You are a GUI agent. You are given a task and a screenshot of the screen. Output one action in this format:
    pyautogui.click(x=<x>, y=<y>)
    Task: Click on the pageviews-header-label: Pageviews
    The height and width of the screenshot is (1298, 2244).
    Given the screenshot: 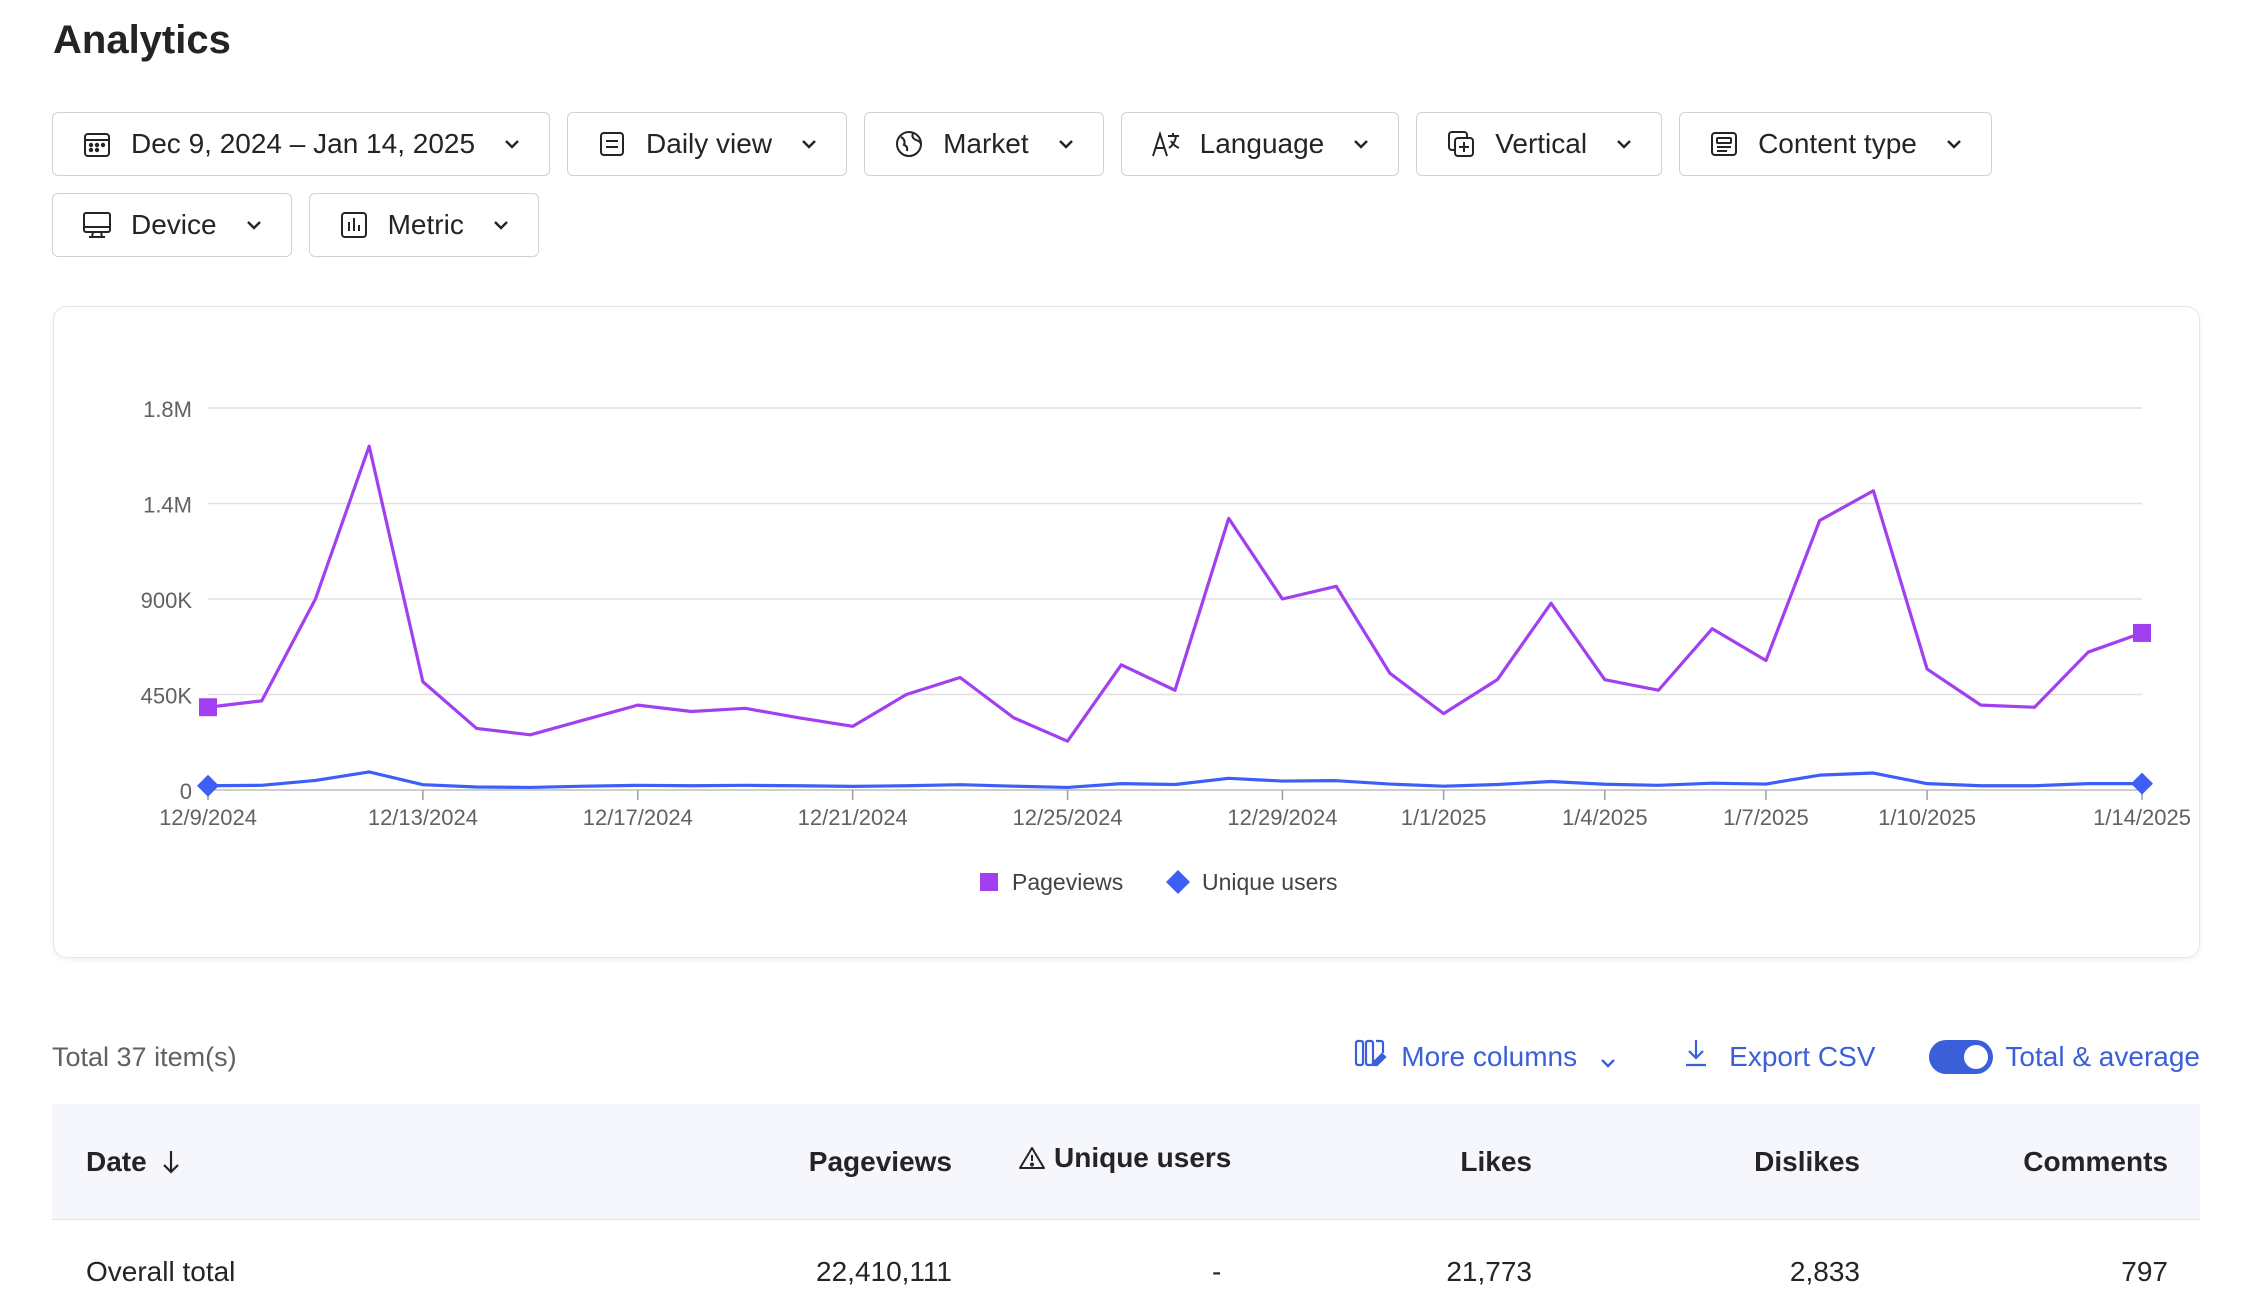 What is the action you would take?
    pyautogui.click(x=880, y=1161)
    